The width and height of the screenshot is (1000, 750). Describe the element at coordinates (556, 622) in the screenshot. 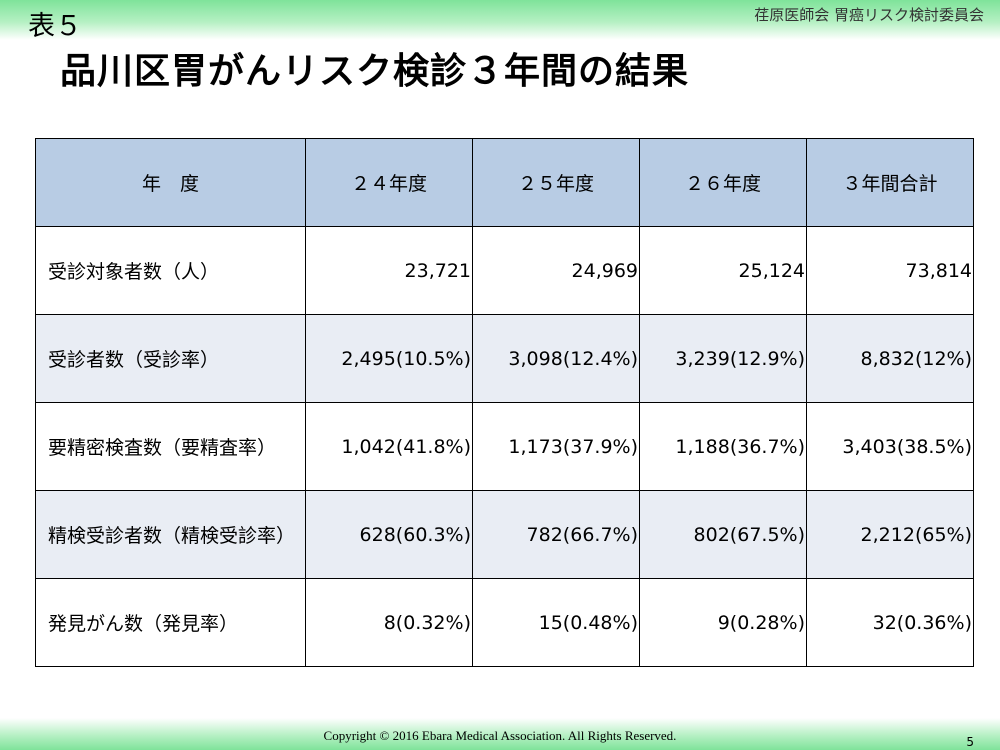

I see `table-cell: 15(0.48%)` at that location.